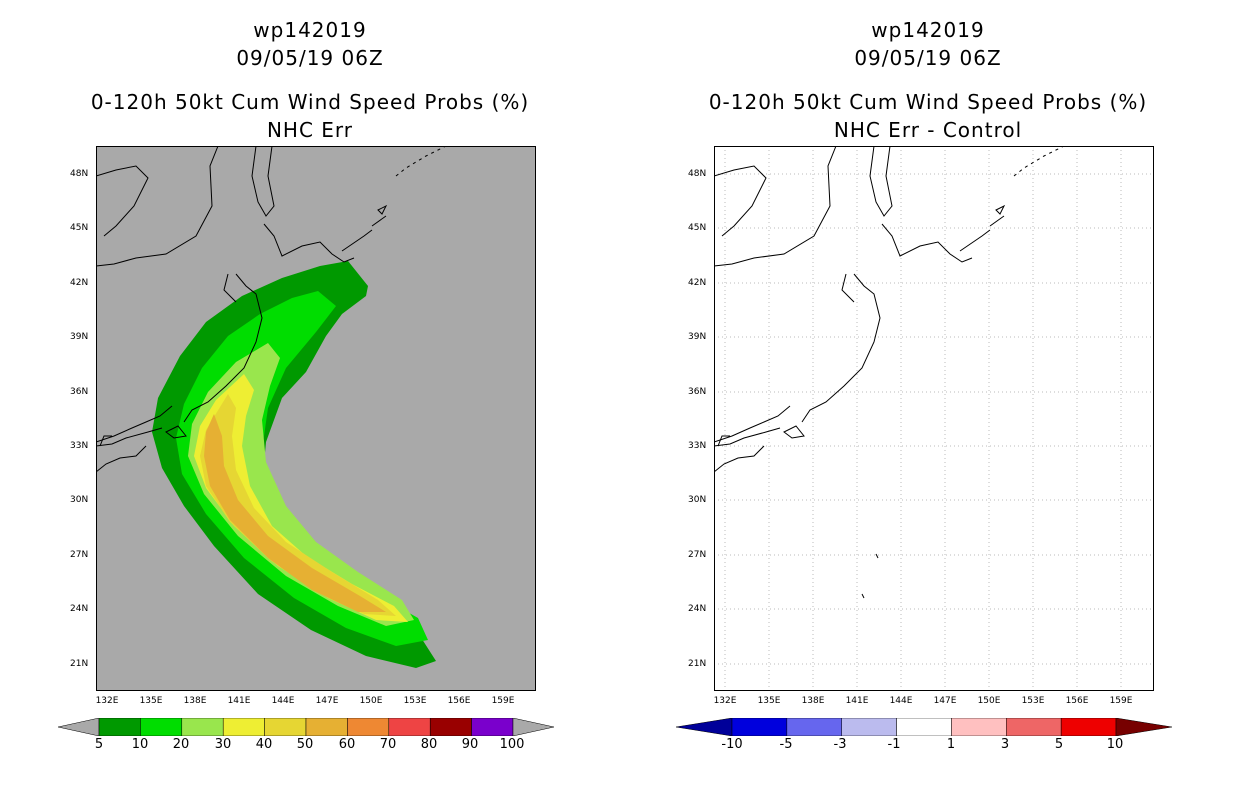  What do you see at coordinates (271, 309) in the screenshot?
I see `left-coastlines` at bounding box center [271, 309].